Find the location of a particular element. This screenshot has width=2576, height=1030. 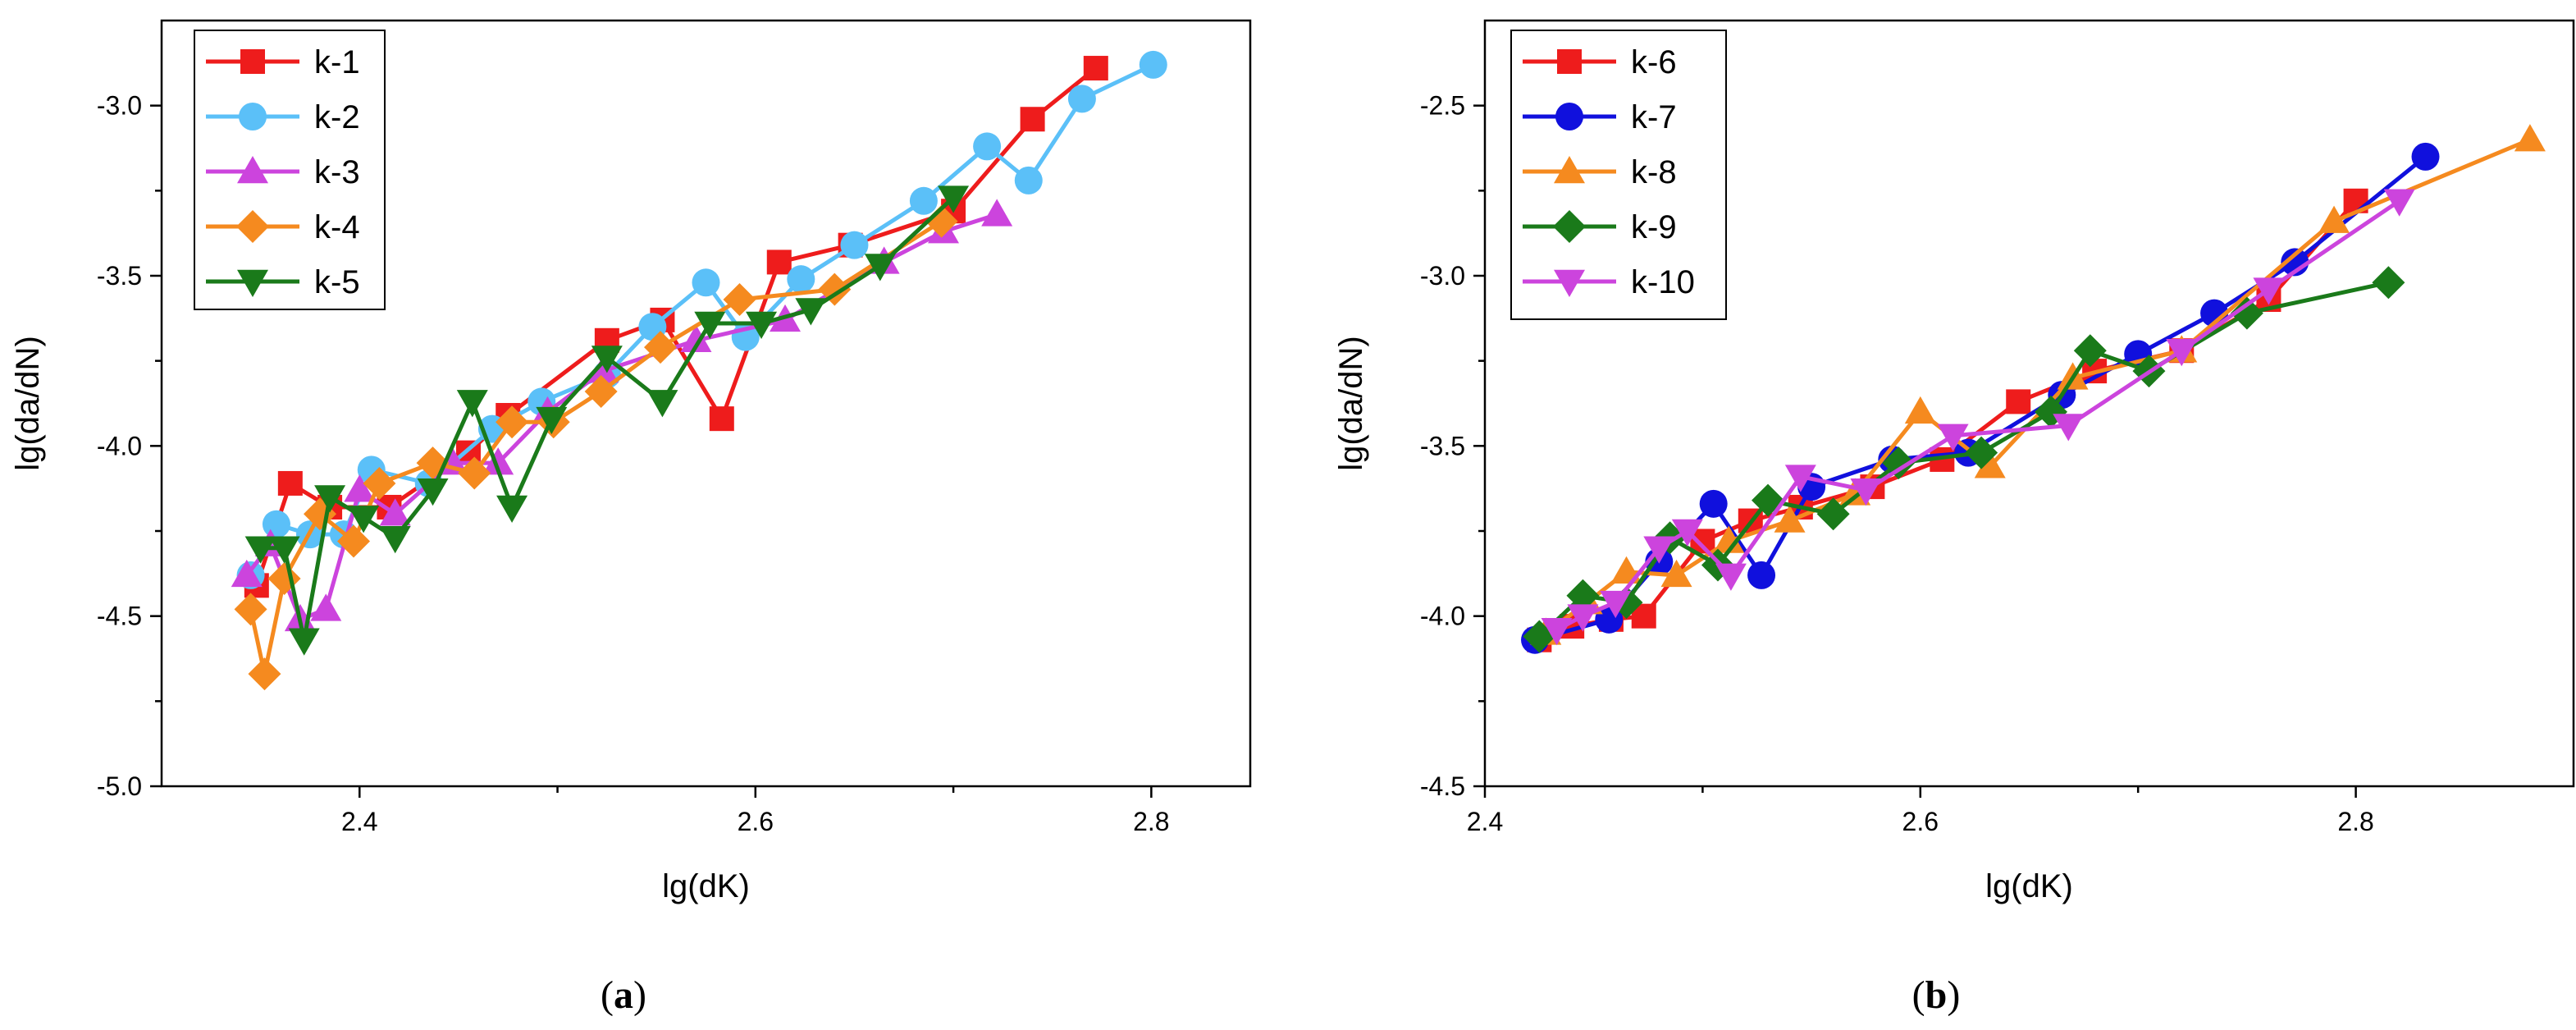

y-tick-label: -4.5 is located at coordinates (119, 616).